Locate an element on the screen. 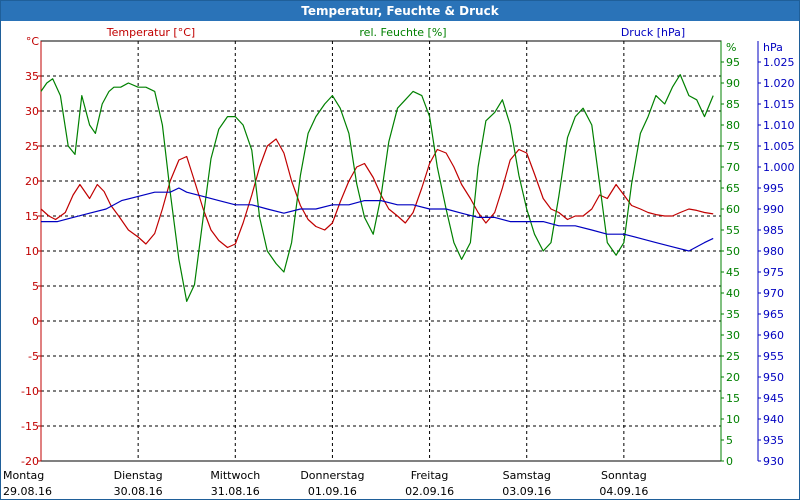  pressure-tick-label: 975 is located at coordinates (773, 272).